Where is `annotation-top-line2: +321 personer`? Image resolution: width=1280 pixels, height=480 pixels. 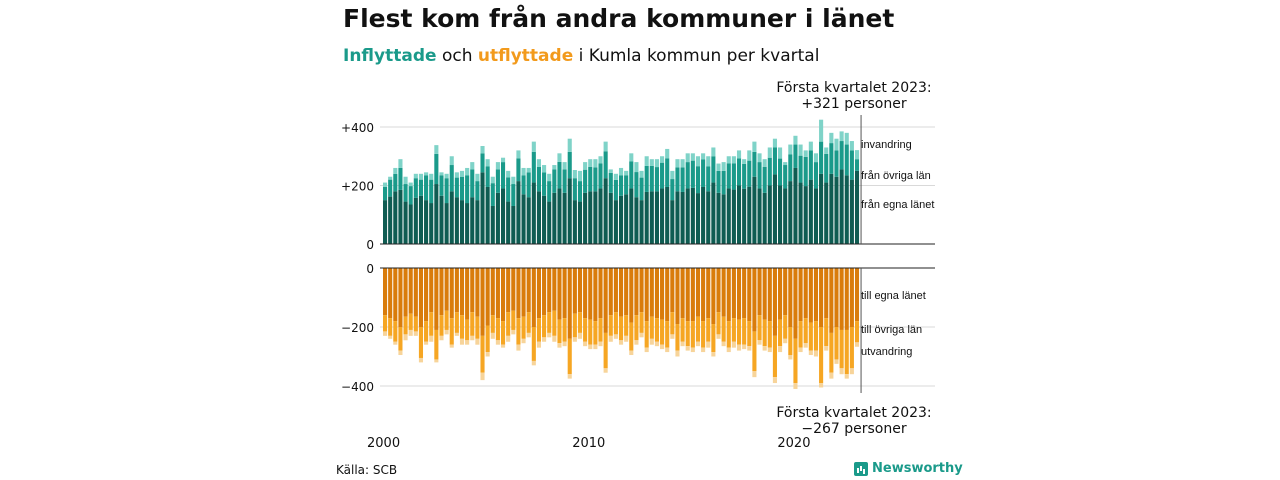
annotation-top-line2: +321 personer is located at coordinates (854, 104).